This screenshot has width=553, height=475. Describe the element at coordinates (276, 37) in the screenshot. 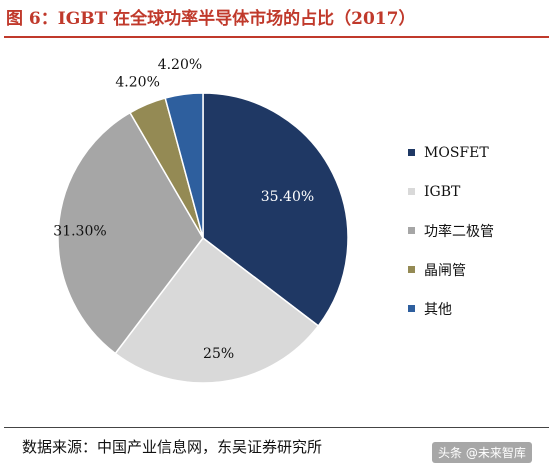

I see `title-rule` at that location.